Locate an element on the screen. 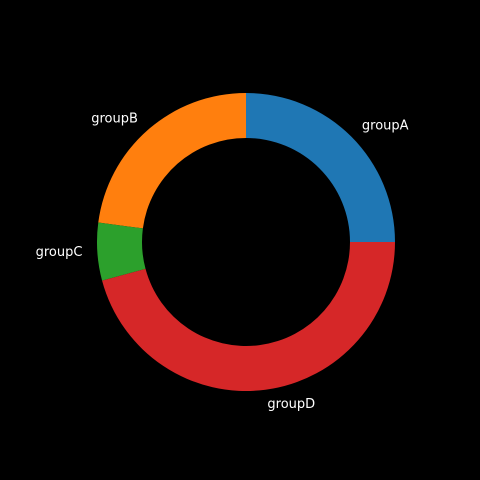 The image size is (480, 480). slice-groupB is located at coordinates (172, 161).